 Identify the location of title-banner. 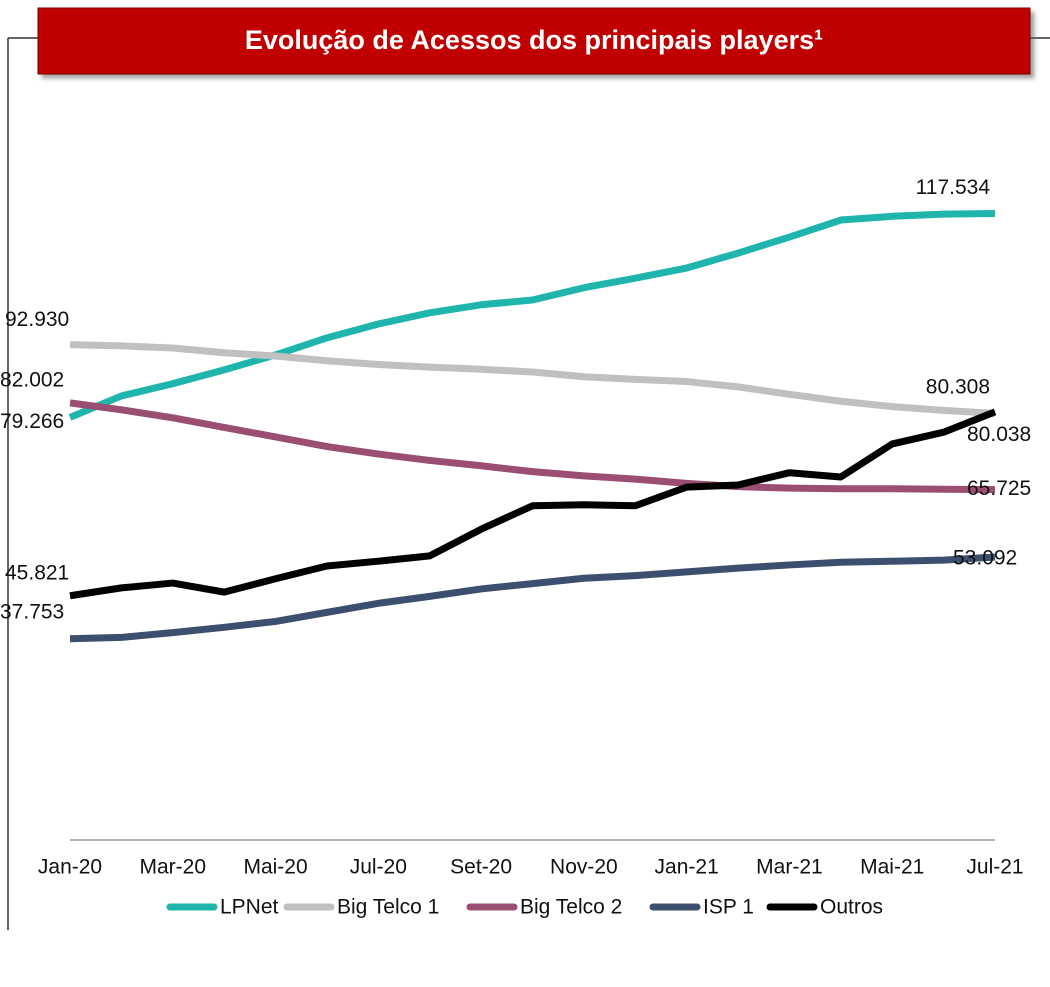
(534, 41).